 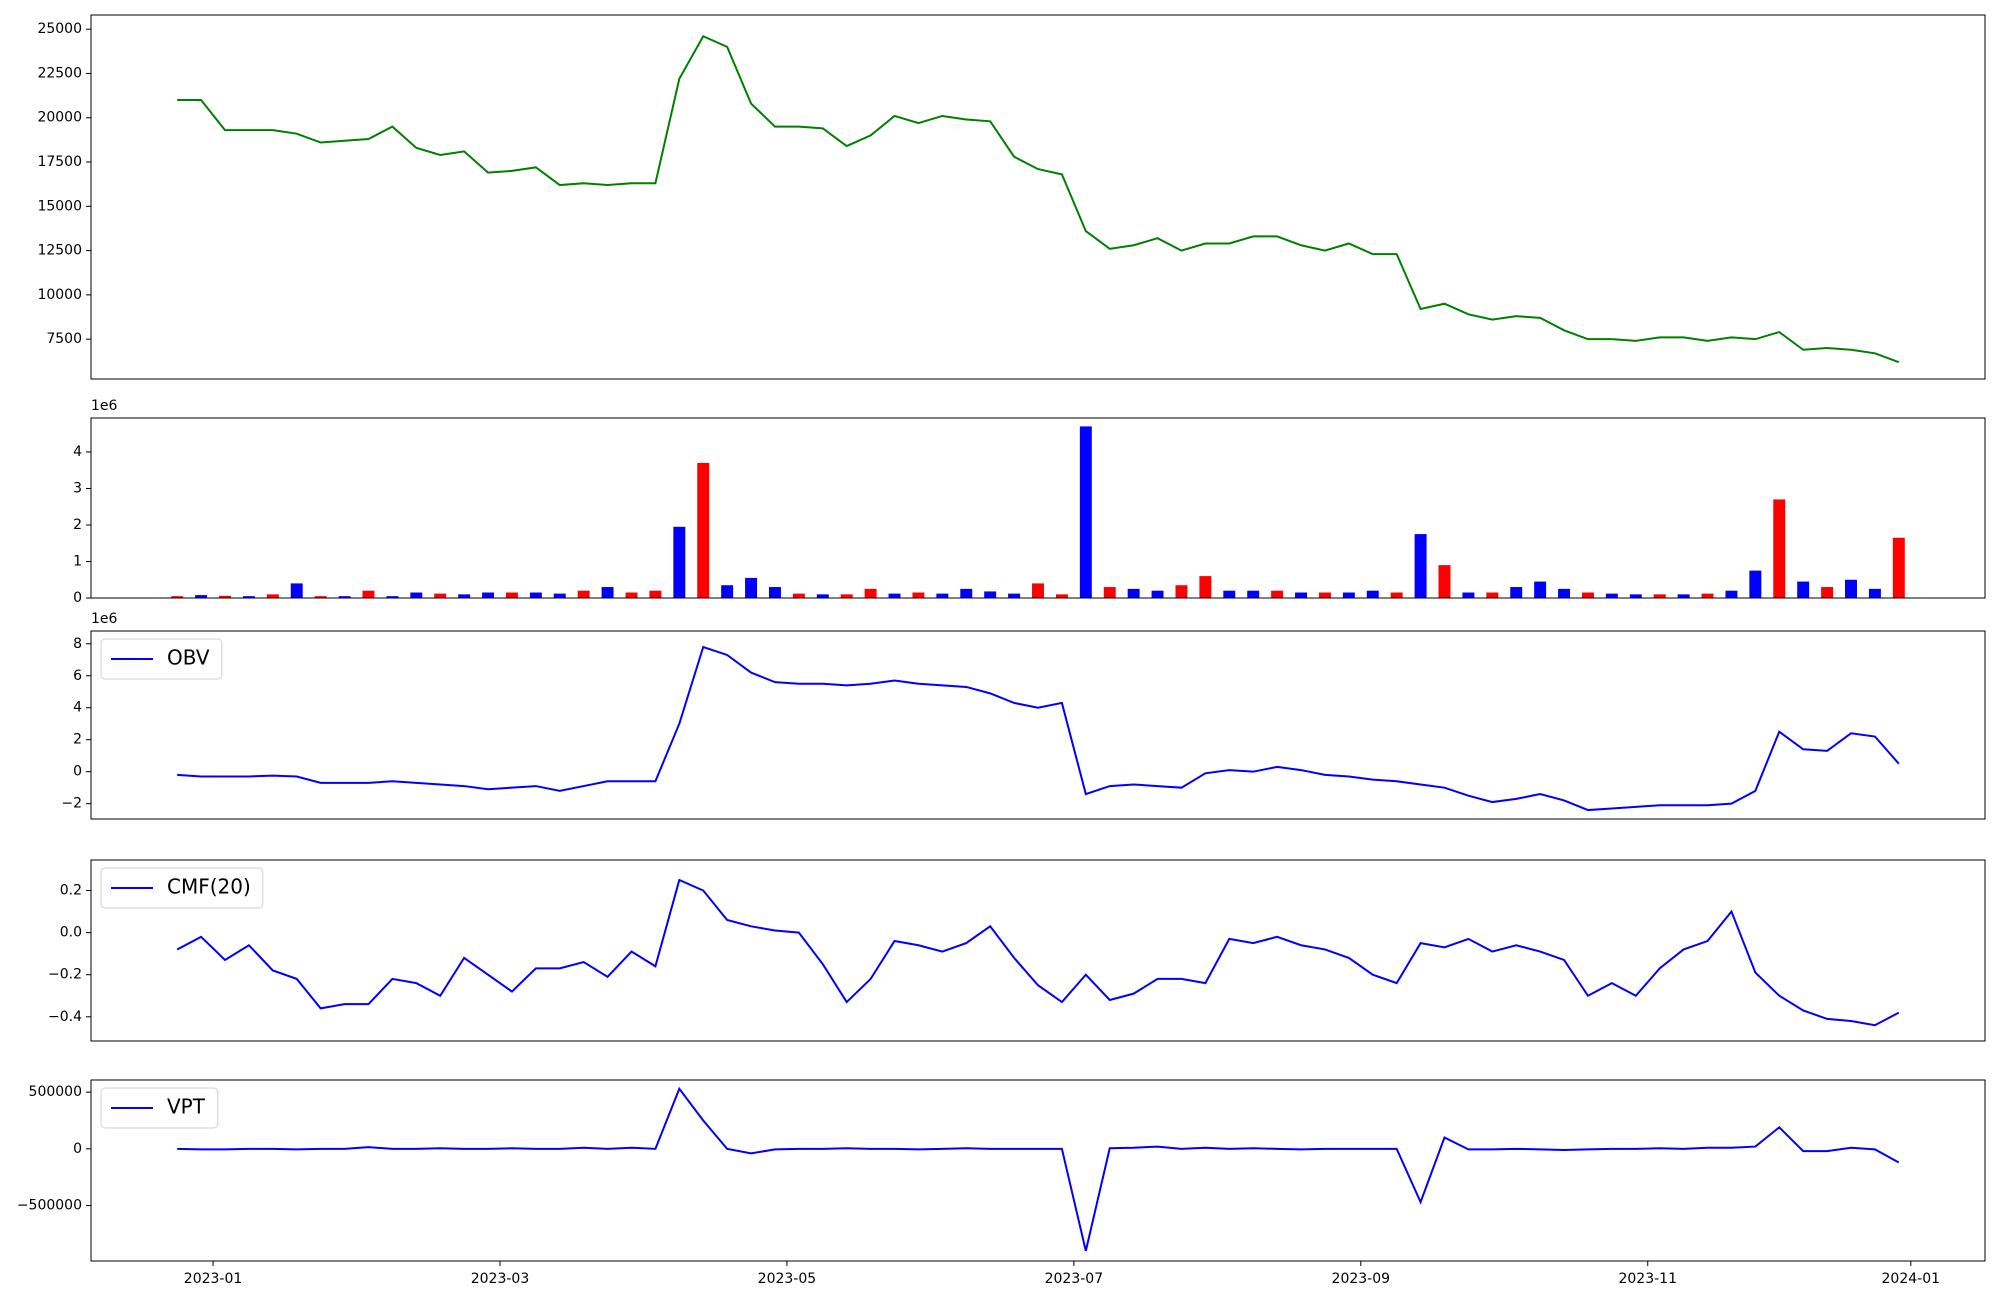 I want to click on y-tick-label: 25000, so click(x=59, y=29).